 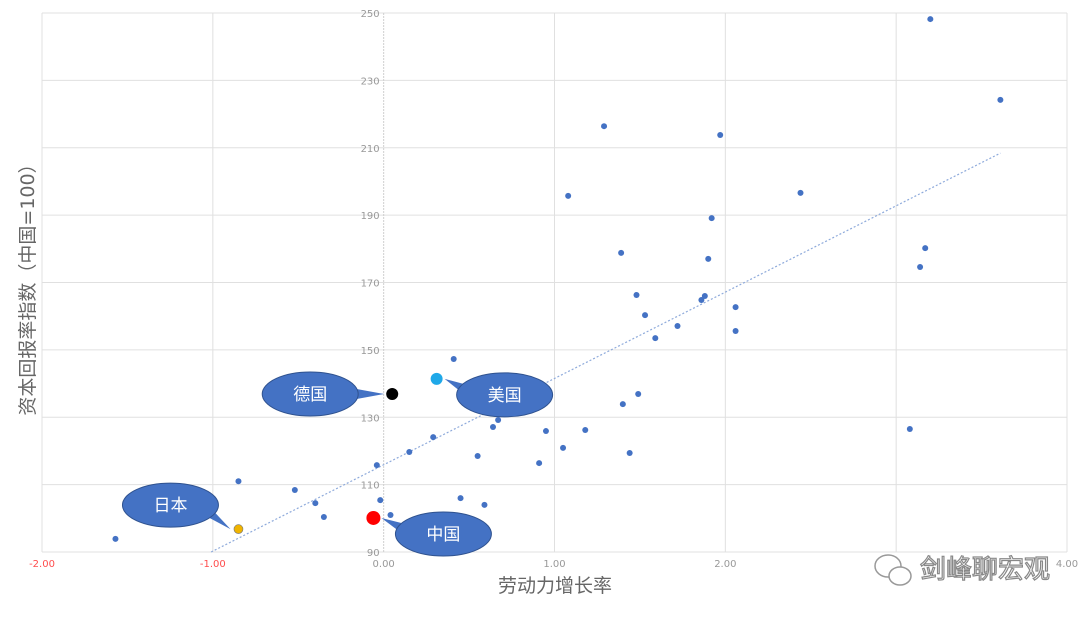 I want to click on y-tick-label: 110, so click(x=370, y=486).